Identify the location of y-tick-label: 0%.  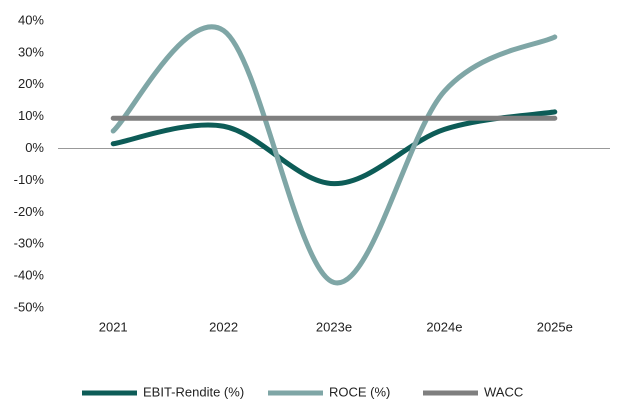
(34, 147).